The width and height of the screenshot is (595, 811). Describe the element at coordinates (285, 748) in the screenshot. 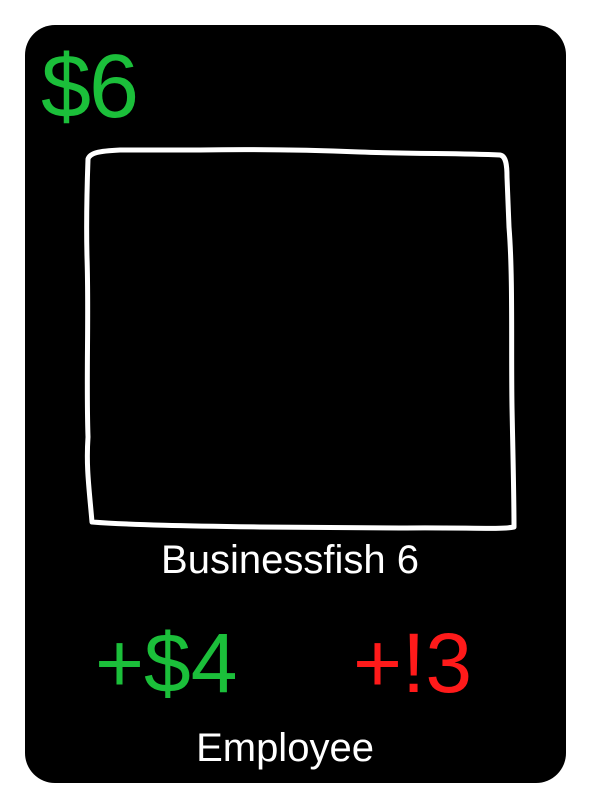

I see `card-type: Employee` at that location.